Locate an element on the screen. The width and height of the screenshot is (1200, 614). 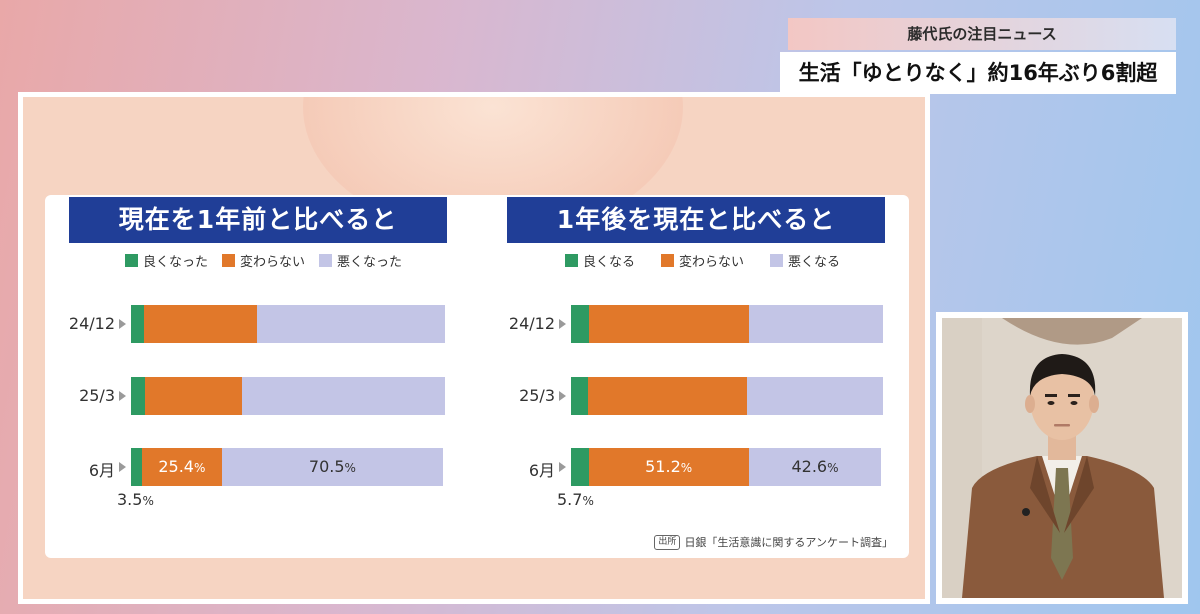
legend-item-bad: 悪くなる is located at coordinates (805, 260).